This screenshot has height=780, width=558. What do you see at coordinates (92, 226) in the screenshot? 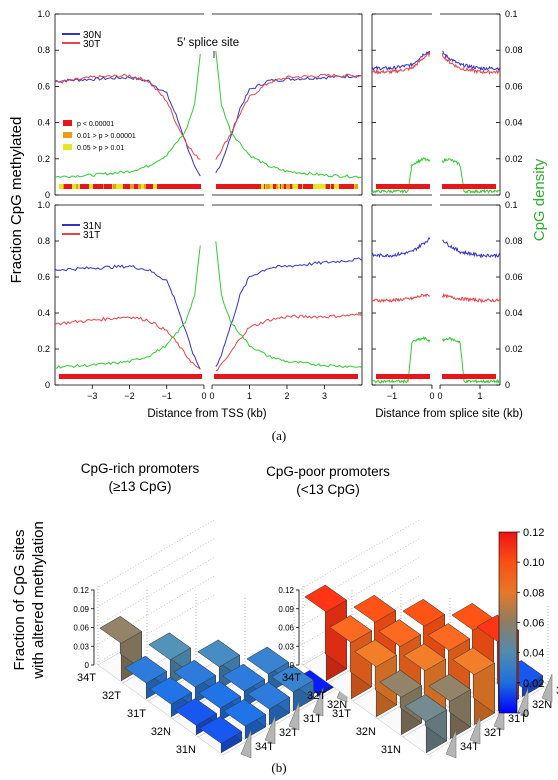
I see `legend-label-1-0: 31N` at bounding box center [92, 226].